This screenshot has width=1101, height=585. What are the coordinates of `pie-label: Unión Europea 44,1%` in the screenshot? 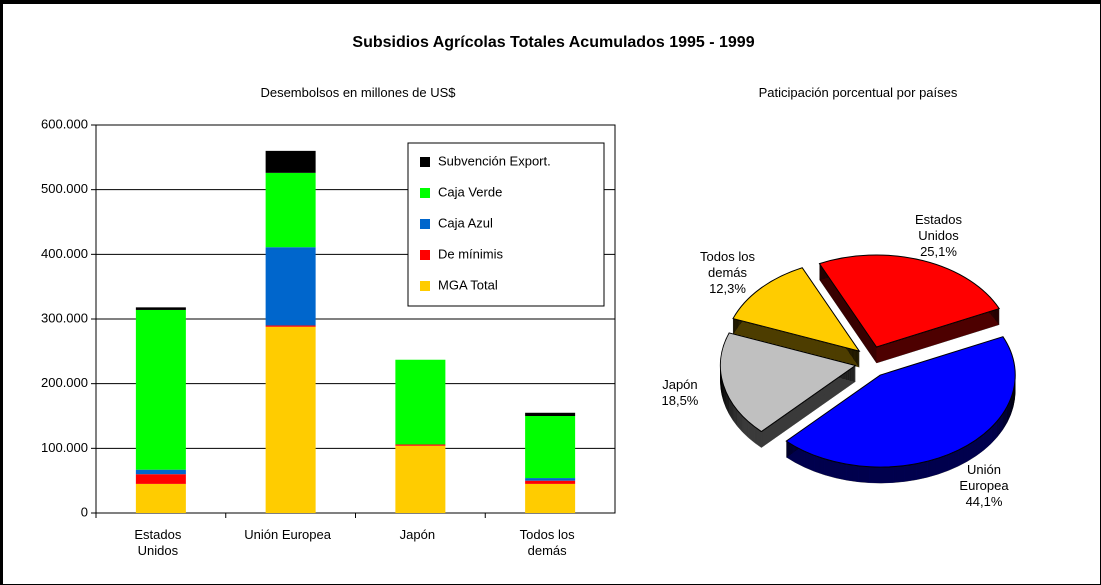 It's located at (984, 486).